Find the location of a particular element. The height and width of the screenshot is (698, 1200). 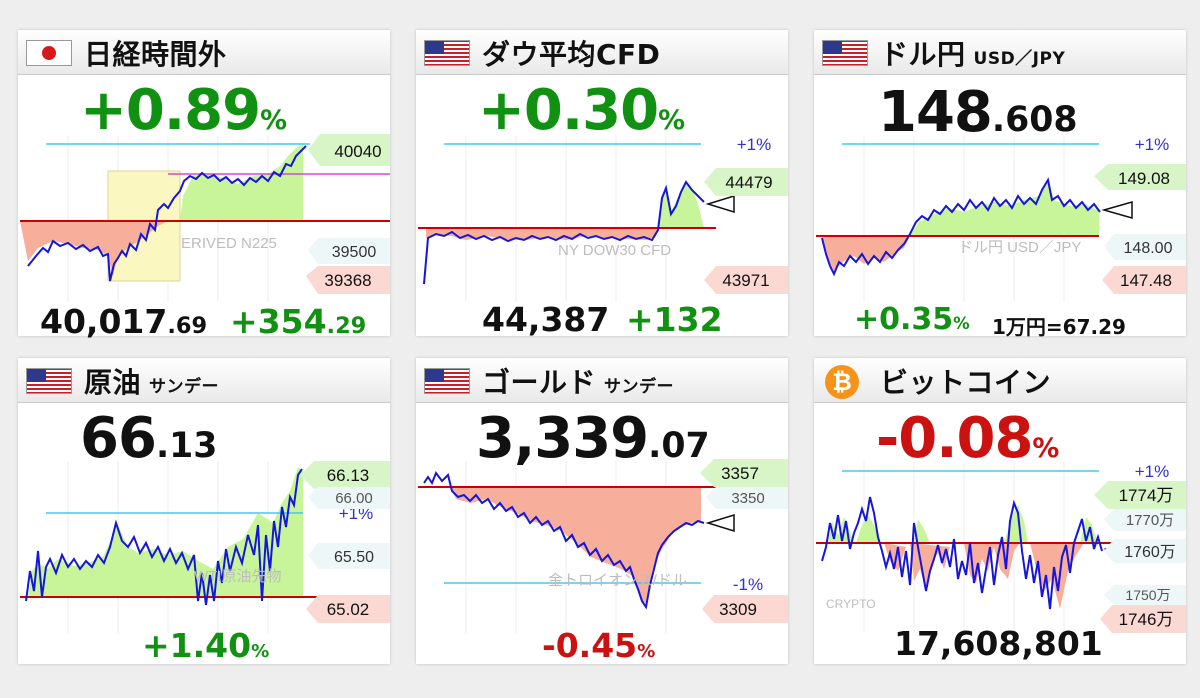

chart-watermark: NY DOW30 CFD is located at coordinates (614, 250).